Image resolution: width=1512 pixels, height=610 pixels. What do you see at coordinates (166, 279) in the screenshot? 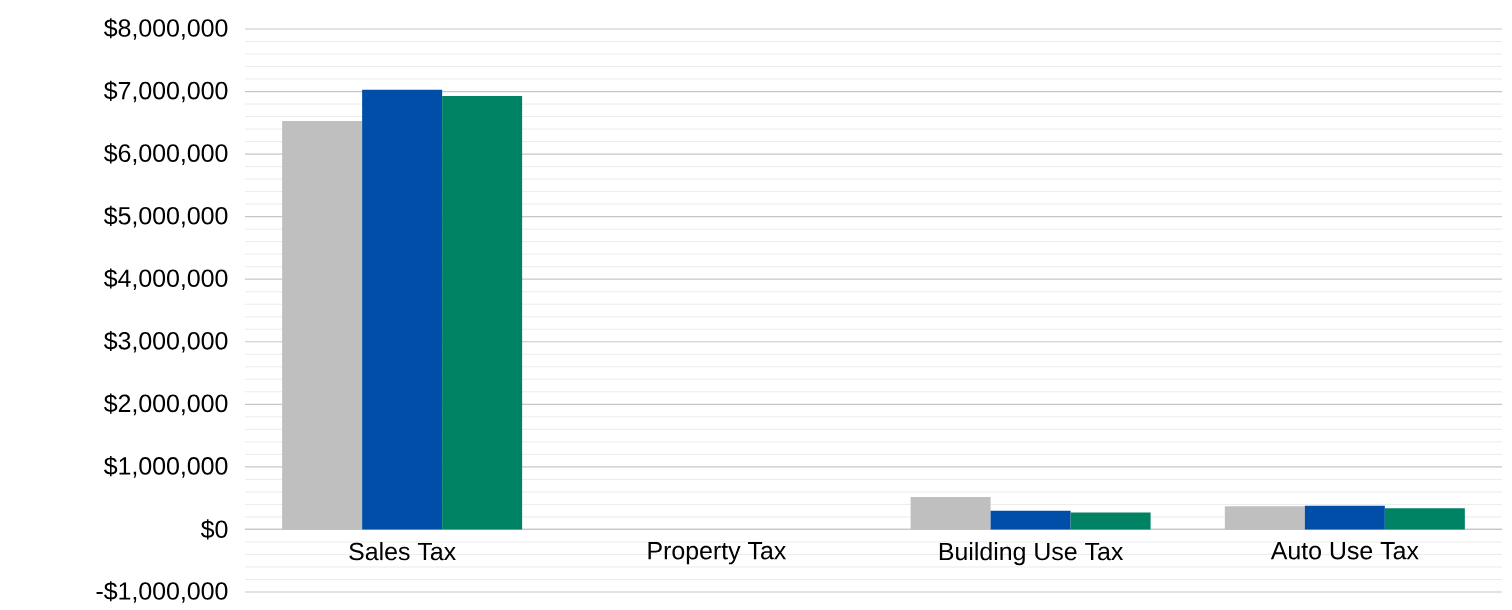
I see `y-tick-label: $4,000,000` at bounding box center [166, 279].